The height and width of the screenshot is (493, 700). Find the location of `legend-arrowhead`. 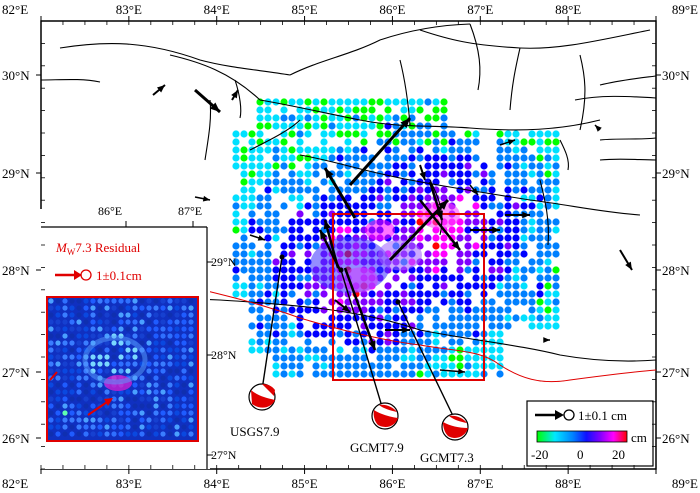

legend-arrowhead is located at coordinates (559, 415).